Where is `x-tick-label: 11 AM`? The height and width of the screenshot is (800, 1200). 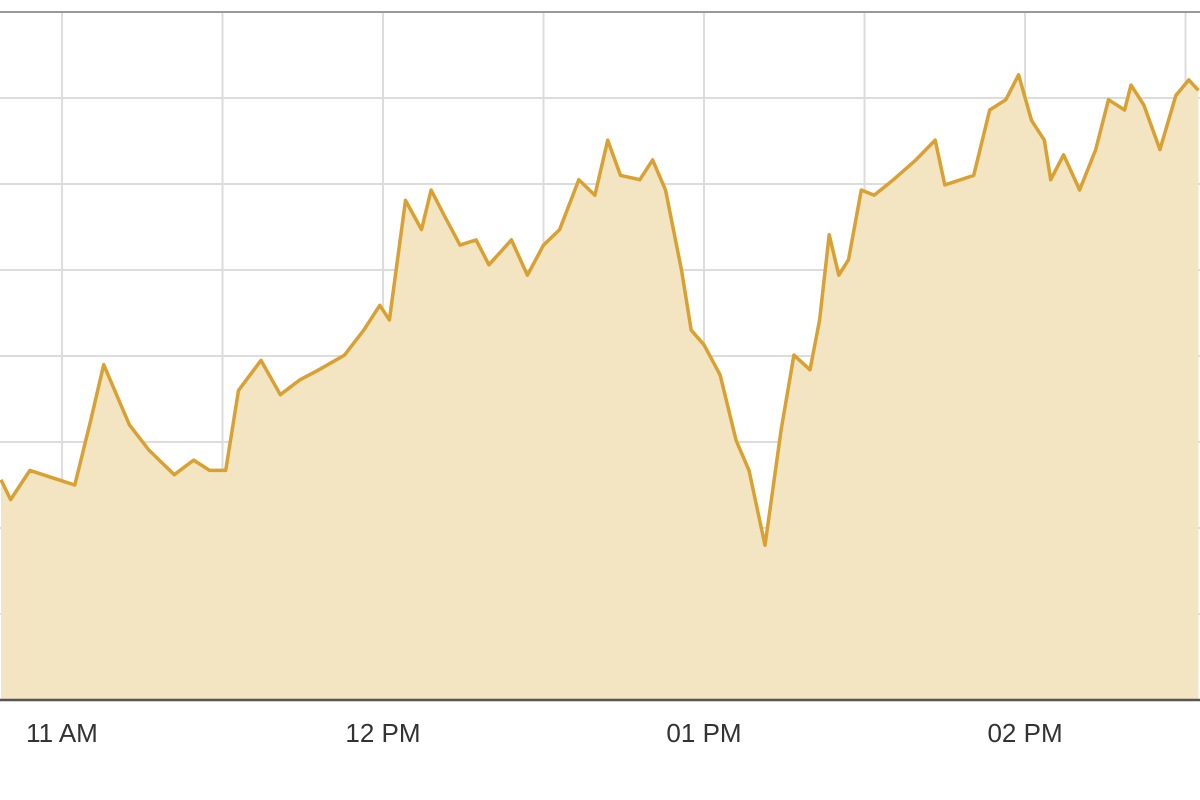
x-tick-label: 11 AM is located at coordinates (62, 733).